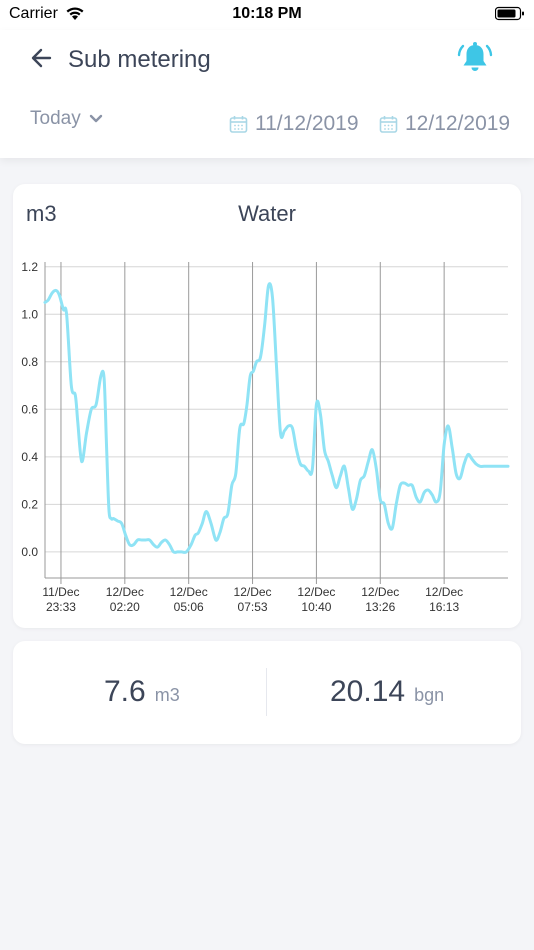 The image size is (534, 950). I want to click on stats-divider, so click(266, 692).